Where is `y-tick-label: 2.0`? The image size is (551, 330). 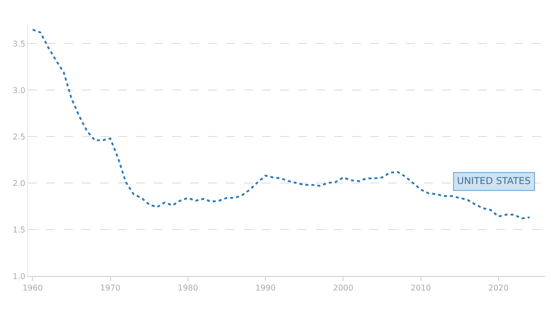
y-tick-label: 2.0 is located at coordinates (19, 183).